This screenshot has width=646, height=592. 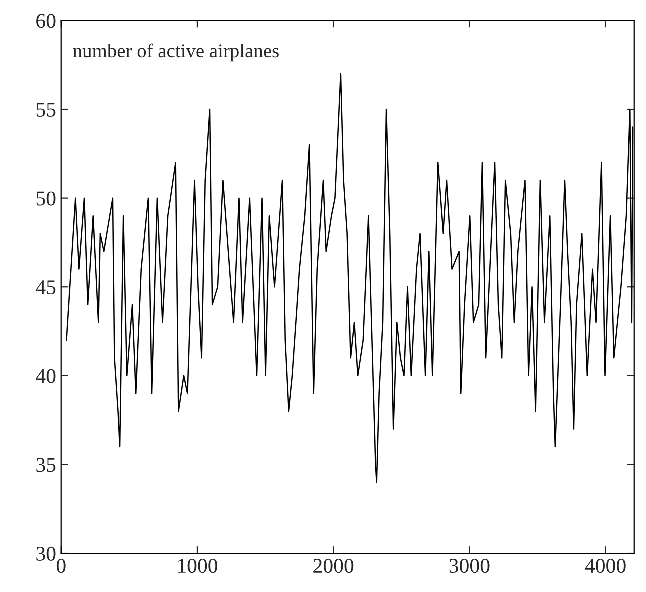 What do you see at coordinates (46, 21) in the screenshot?
I see `y-tick-label: 60` at bounding box center [46, 21].